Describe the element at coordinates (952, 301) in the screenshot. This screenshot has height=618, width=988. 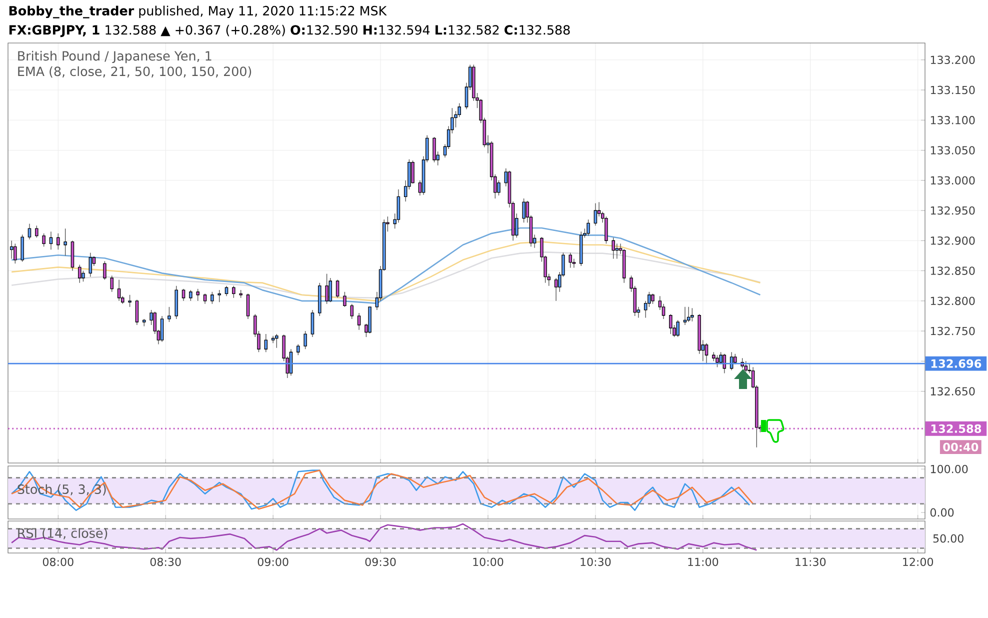
I see `y-tick-label: 132.800` at that location.